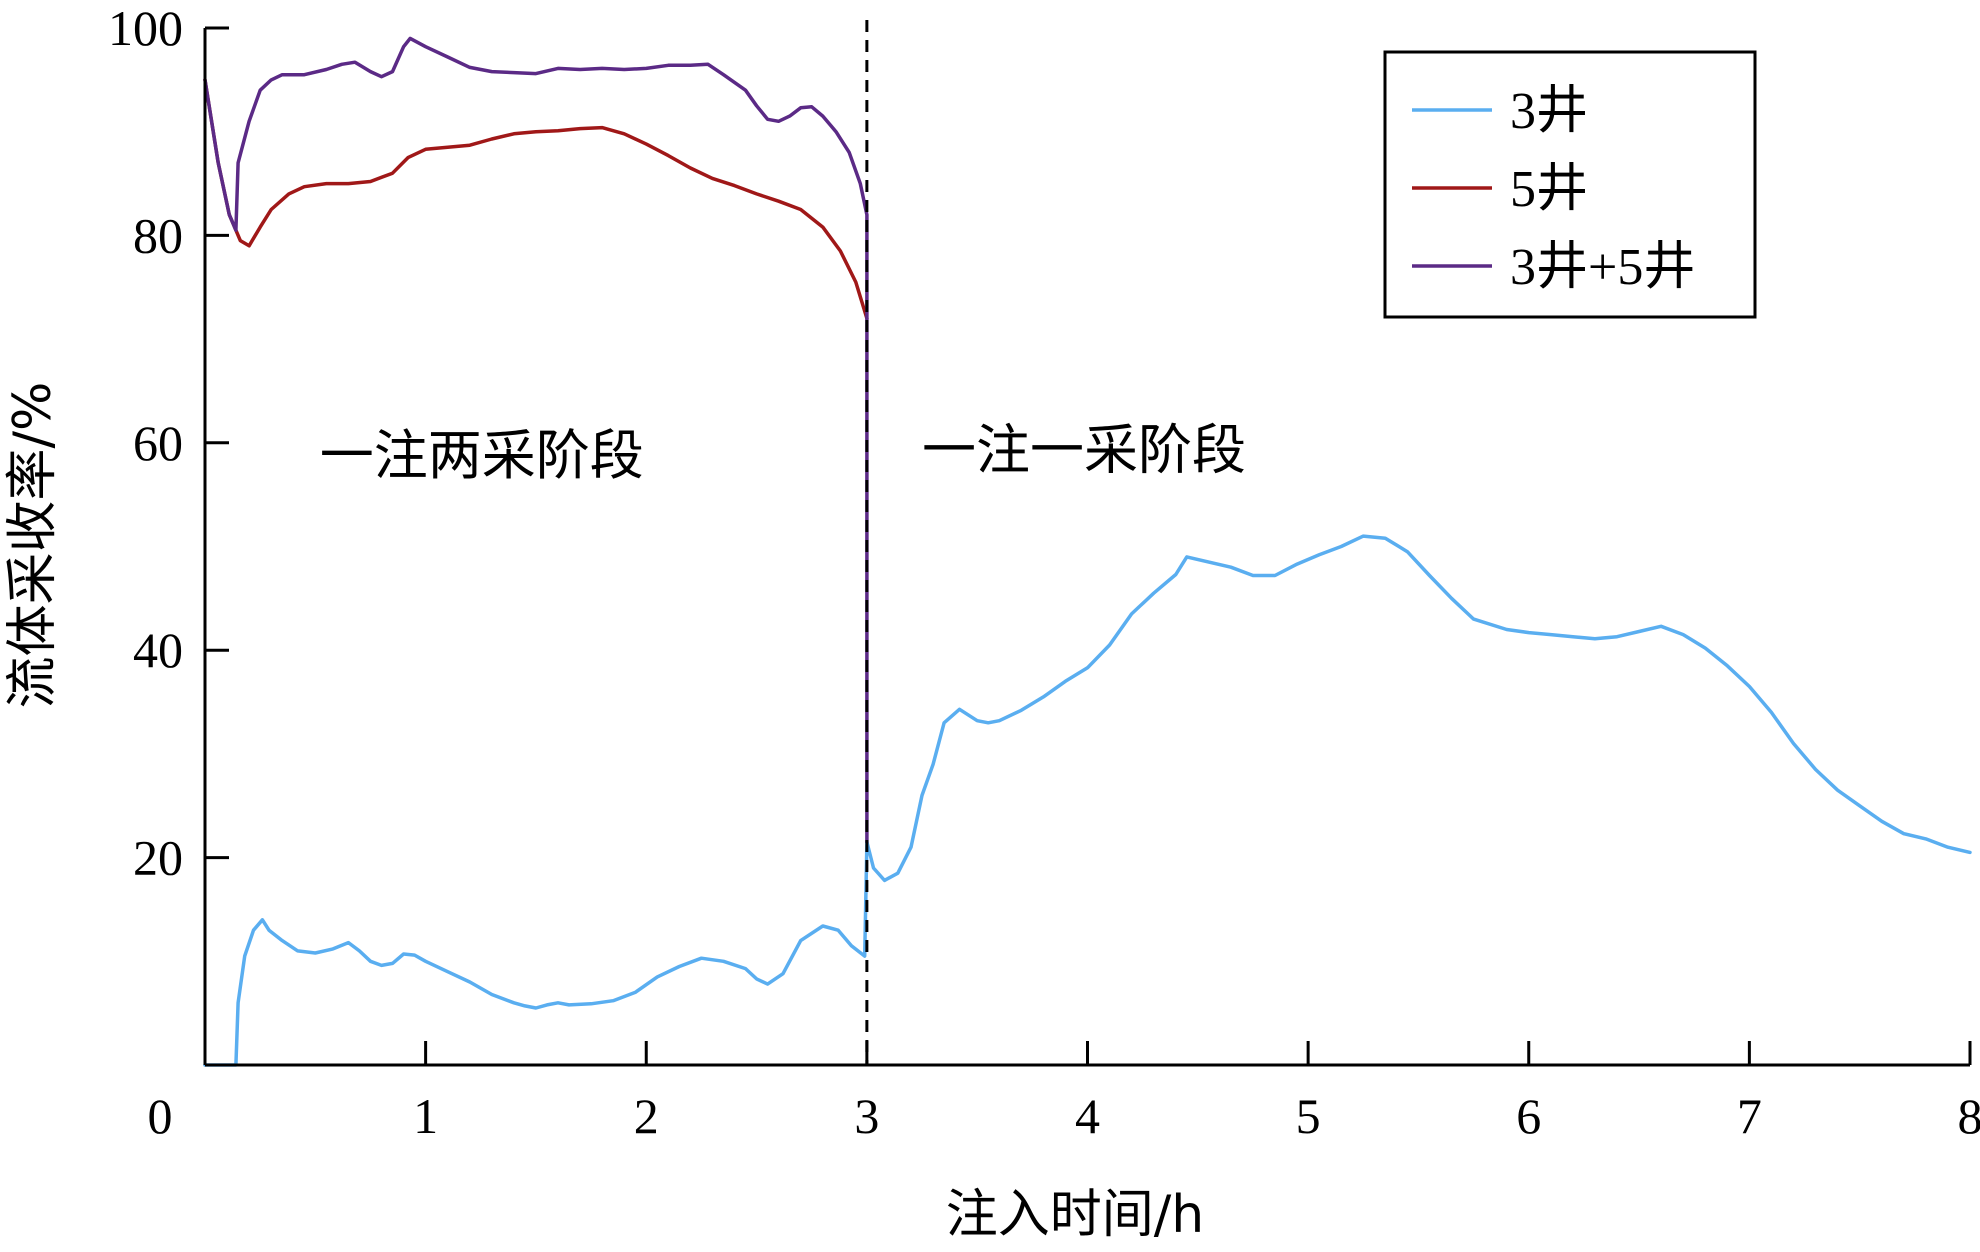 The height and width of the screenshot is (1252, 1980). What do you see at coordinates (1308, 1116) in the screenshot?
I see `x-tick-label: 5` at bounding box center [1308, 1116].